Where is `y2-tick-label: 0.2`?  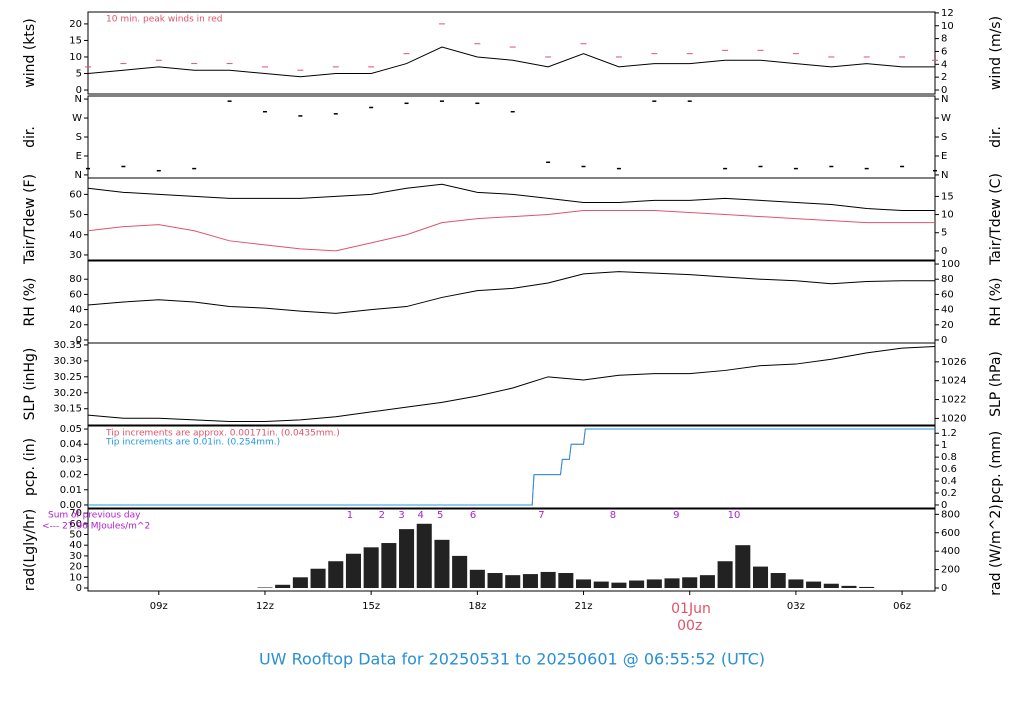
y2-tick-label: 0.2 is located at coordinates (949, 493).